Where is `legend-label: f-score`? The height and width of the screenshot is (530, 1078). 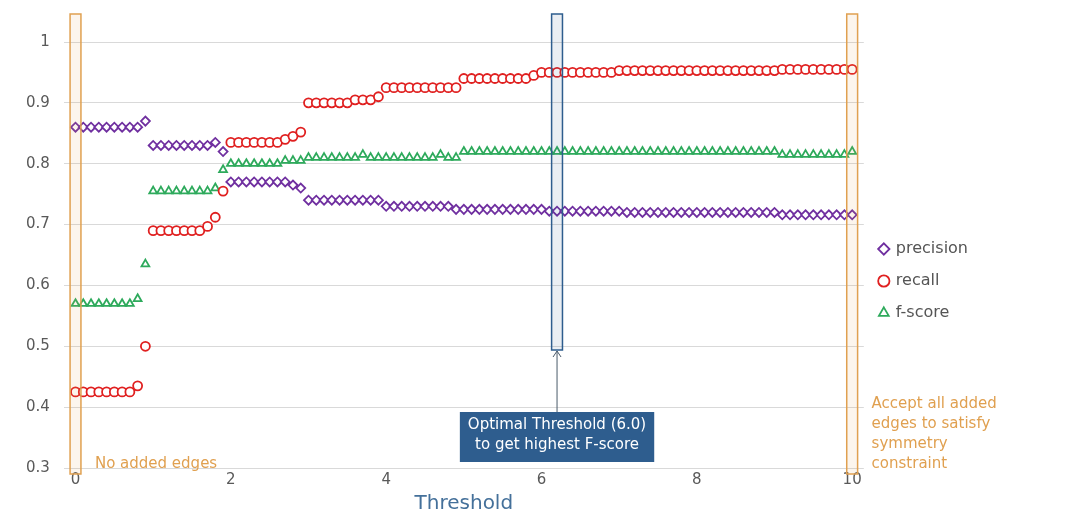
legend-label: f-score is located at coordinates (922, 312).